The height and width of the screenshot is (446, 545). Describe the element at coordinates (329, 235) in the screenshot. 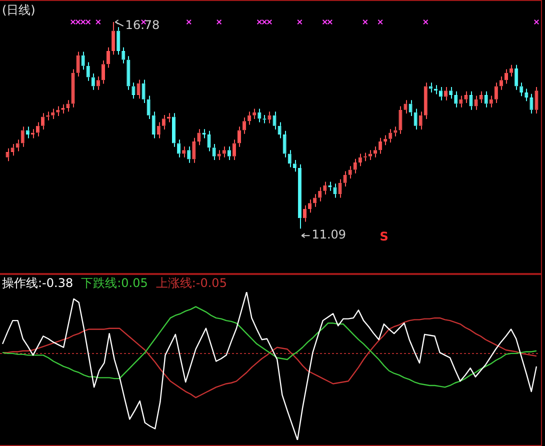

I see `annotation: 11.09` at that location.